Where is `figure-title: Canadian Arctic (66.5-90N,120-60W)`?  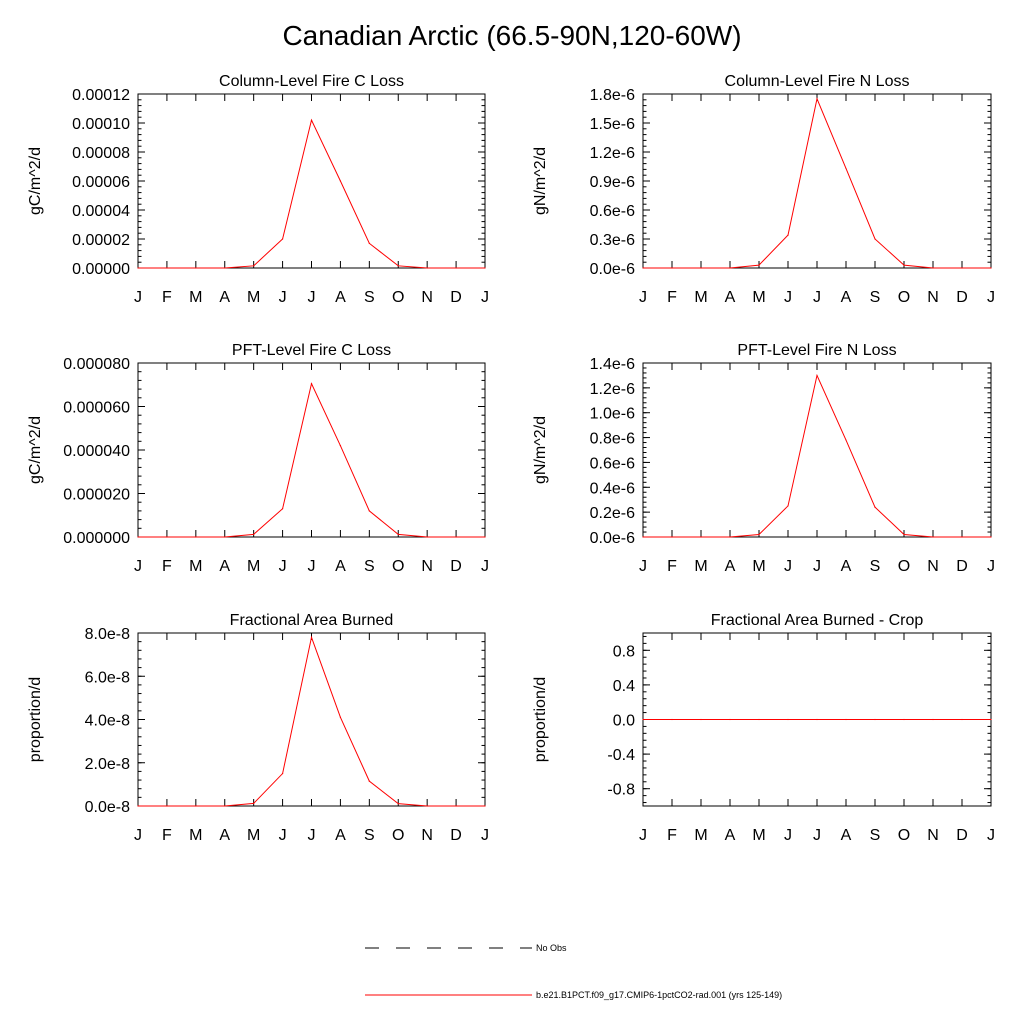 figure-title: Canadian Arctic (66.5-90N,120-60W) is located at coordinates (512, 35).